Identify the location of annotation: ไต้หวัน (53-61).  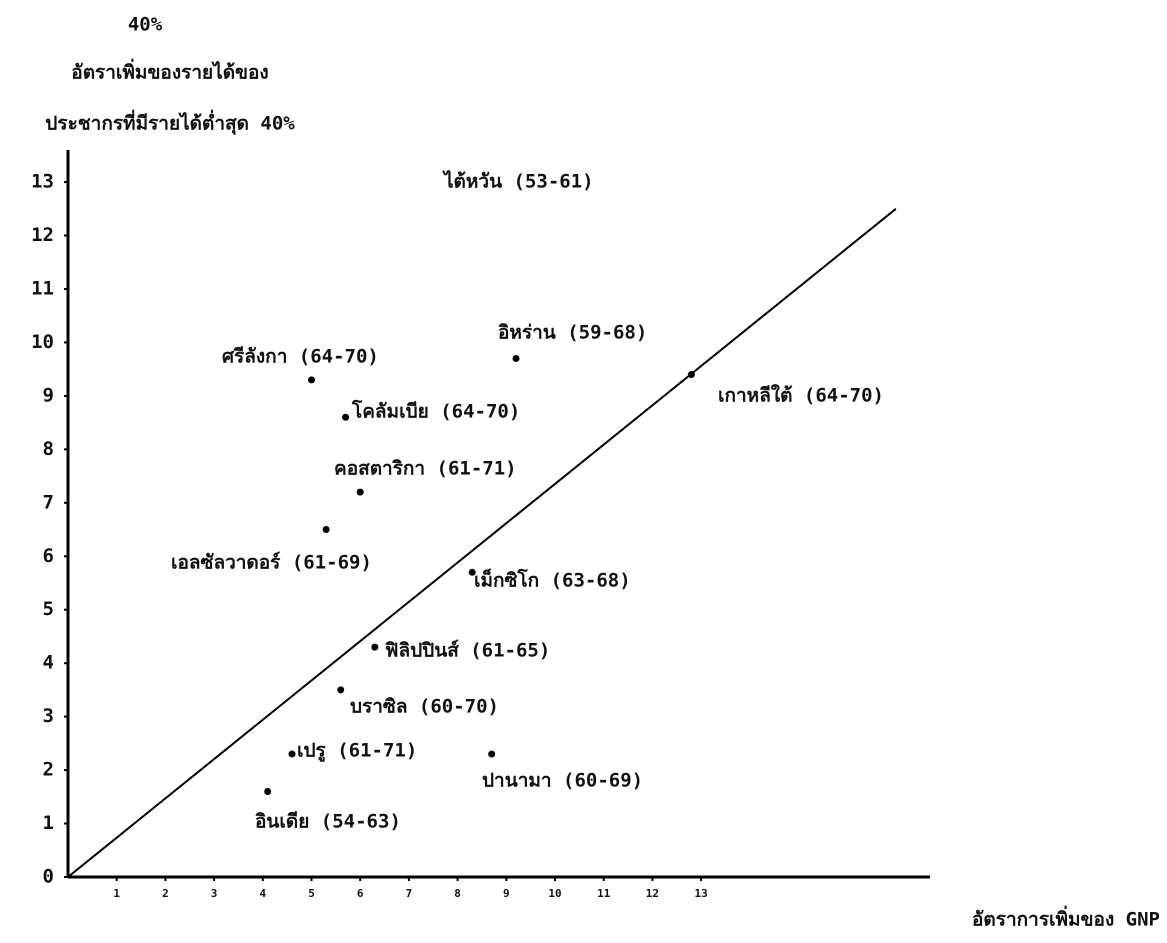
(518, 181).